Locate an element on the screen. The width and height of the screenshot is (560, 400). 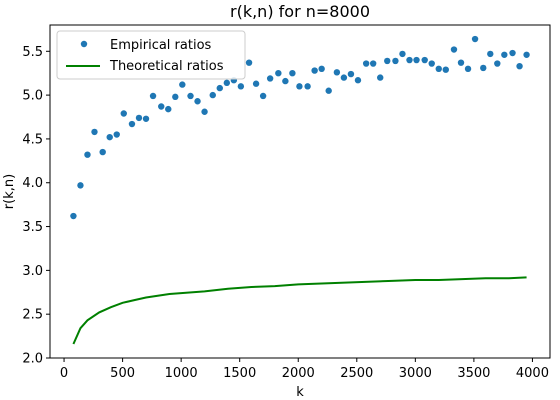
x-tick-label: 1000 is located at coordinates (181, 373).